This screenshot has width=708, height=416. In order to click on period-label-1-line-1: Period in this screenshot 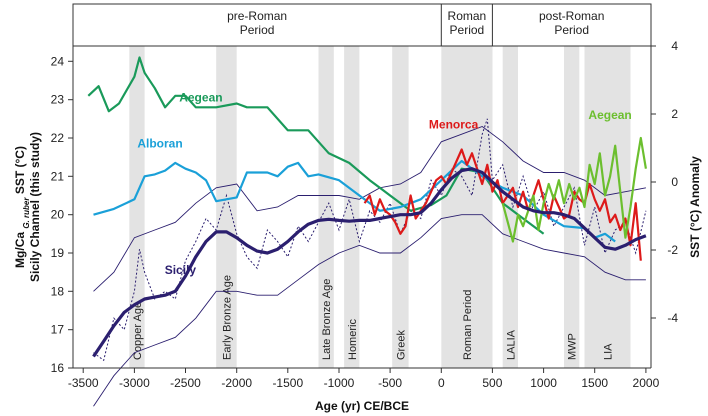, I will do `click(467, 30)`.